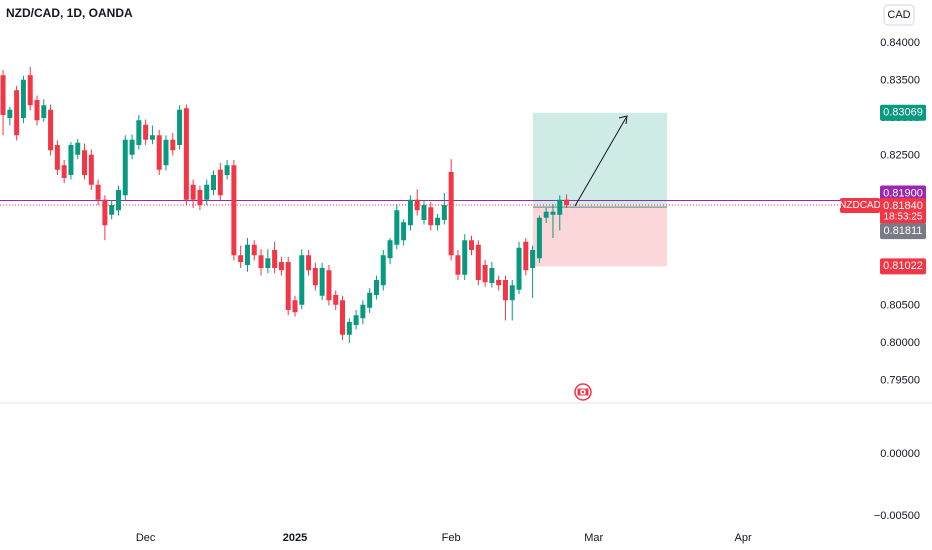 Image resolution: width=932 pixels, height=550 pixels. Describe the element at coordinates (583, 392) in the screenshot. I see `flag-icon` at that location.